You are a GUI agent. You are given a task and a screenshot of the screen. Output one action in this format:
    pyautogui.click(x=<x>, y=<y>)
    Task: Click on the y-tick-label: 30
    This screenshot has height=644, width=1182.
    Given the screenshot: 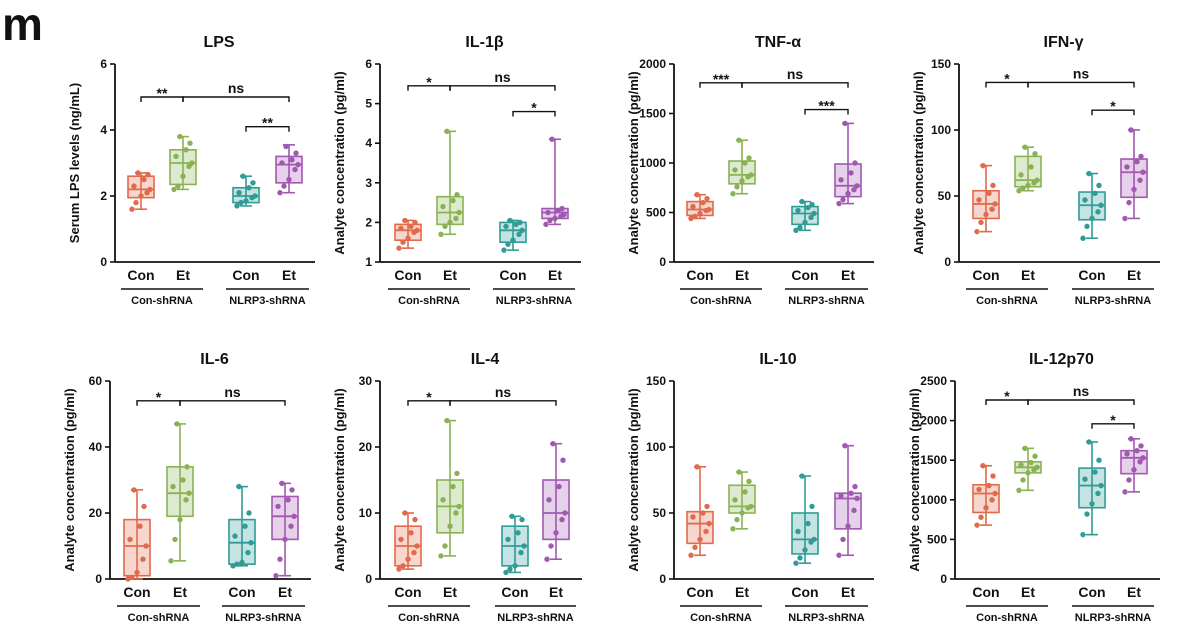 What is the action you would take?
    pyautogui.click(x=366, y=381)
    